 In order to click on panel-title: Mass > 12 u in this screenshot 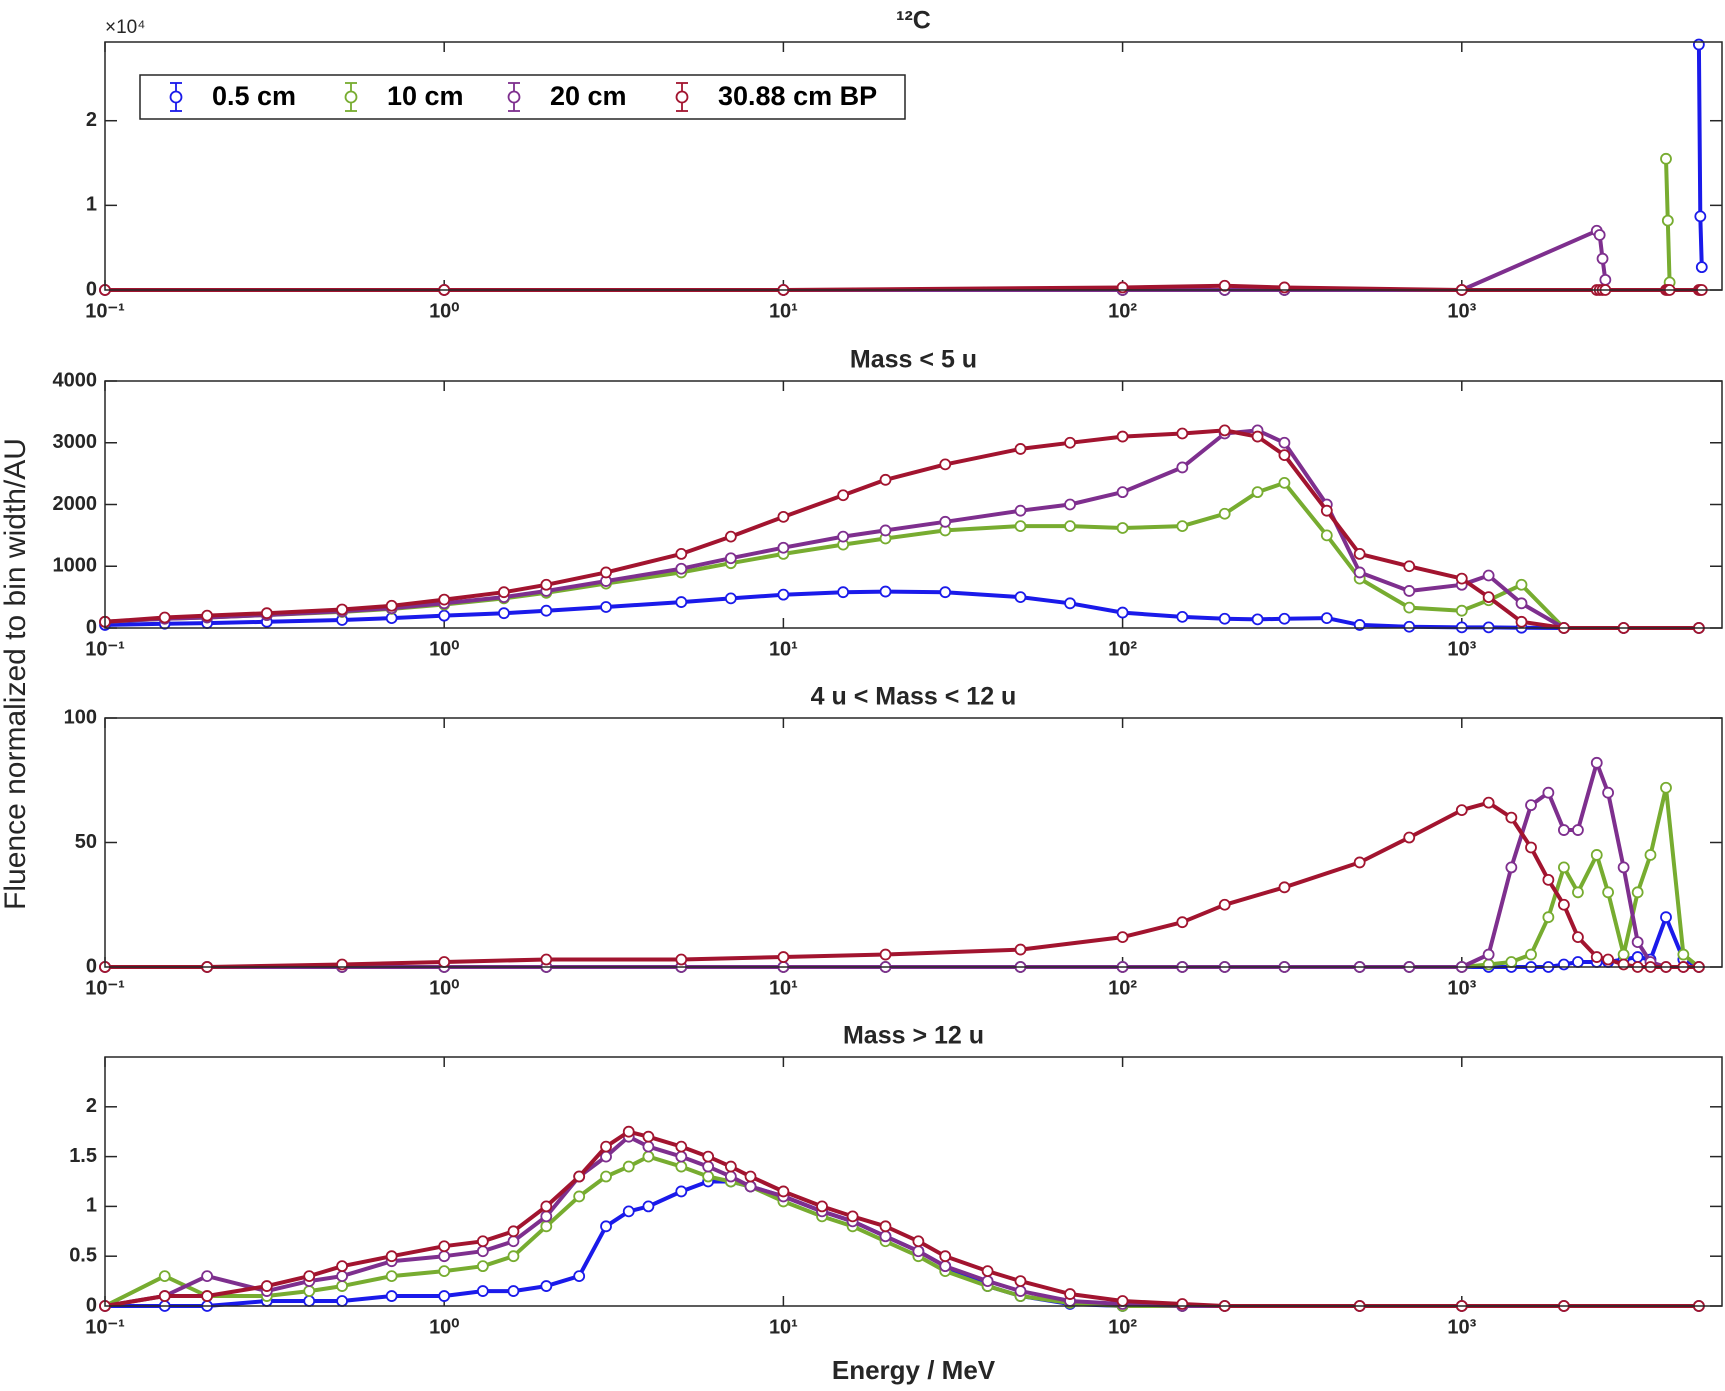, I will do `click(913, 1036)`.